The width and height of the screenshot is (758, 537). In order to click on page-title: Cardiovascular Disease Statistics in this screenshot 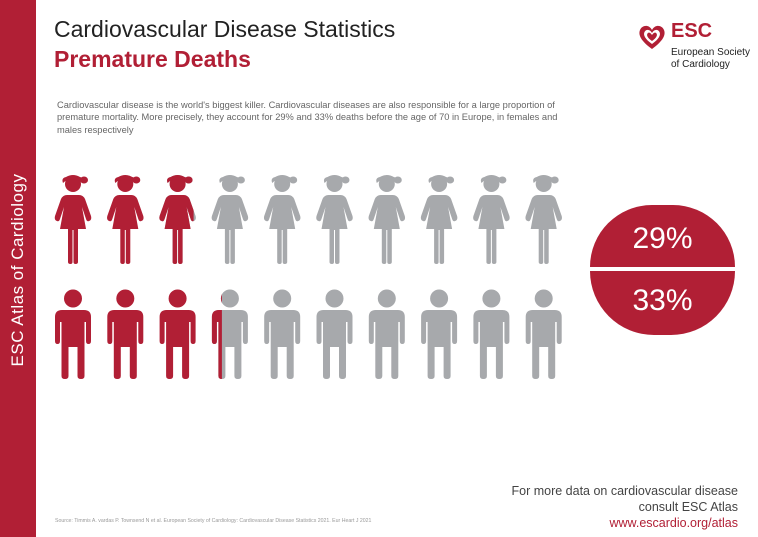, I will do `click(225, 29)`.